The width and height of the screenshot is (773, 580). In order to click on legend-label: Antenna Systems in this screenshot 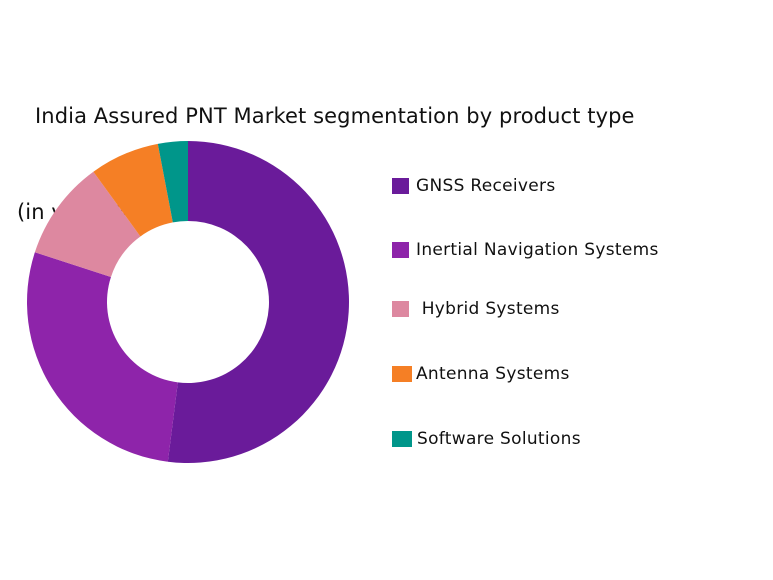, I will do `click(493, 374)`.